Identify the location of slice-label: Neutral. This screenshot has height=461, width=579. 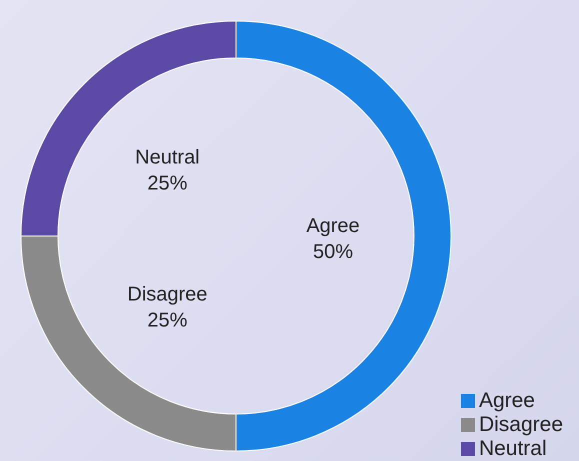
(167, 157).